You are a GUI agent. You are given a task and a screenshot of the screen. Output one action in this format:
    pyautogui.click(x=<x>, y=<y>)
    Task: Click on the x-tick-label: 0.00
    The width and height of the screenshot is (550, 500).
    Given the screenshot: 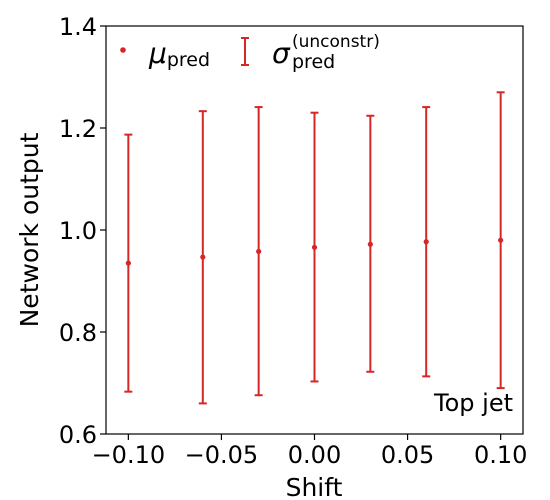 What is the action you would take?
    pyautogui.click(x=314, y=455)
    